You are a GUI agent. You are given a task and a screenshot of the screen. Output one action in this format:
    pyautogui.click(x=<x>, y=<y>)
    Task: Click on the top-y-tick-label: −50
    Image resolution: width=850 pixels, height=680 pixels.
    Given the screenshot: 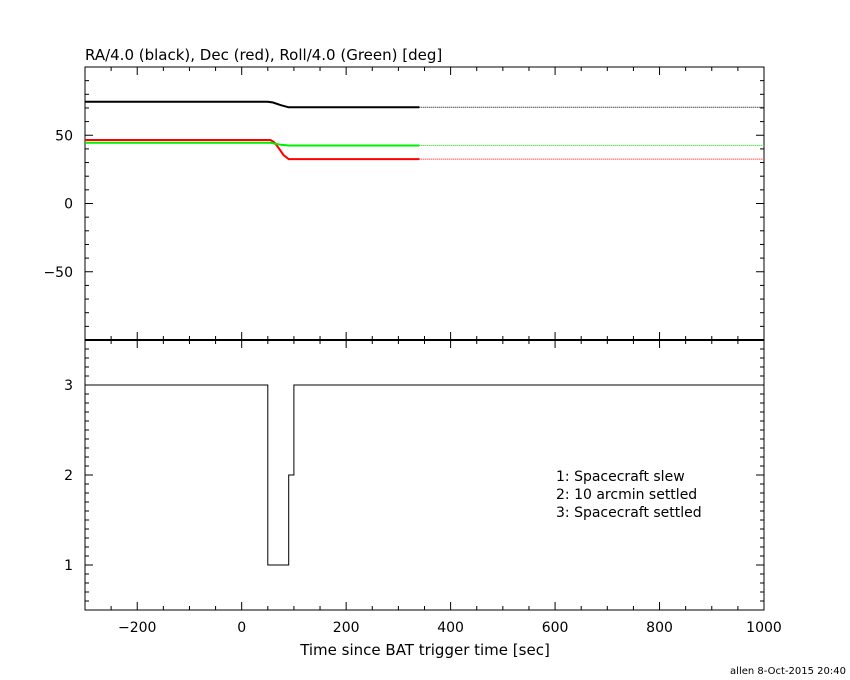 What is the action you would take?
    pyautogui.click(x=58, y=273)
    